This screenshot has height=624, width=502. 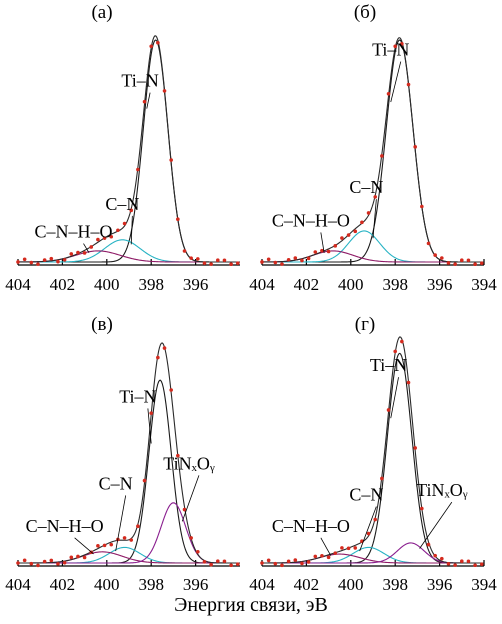 I want to click on annotation-c-n: C–N, so click(x=116, y=483).